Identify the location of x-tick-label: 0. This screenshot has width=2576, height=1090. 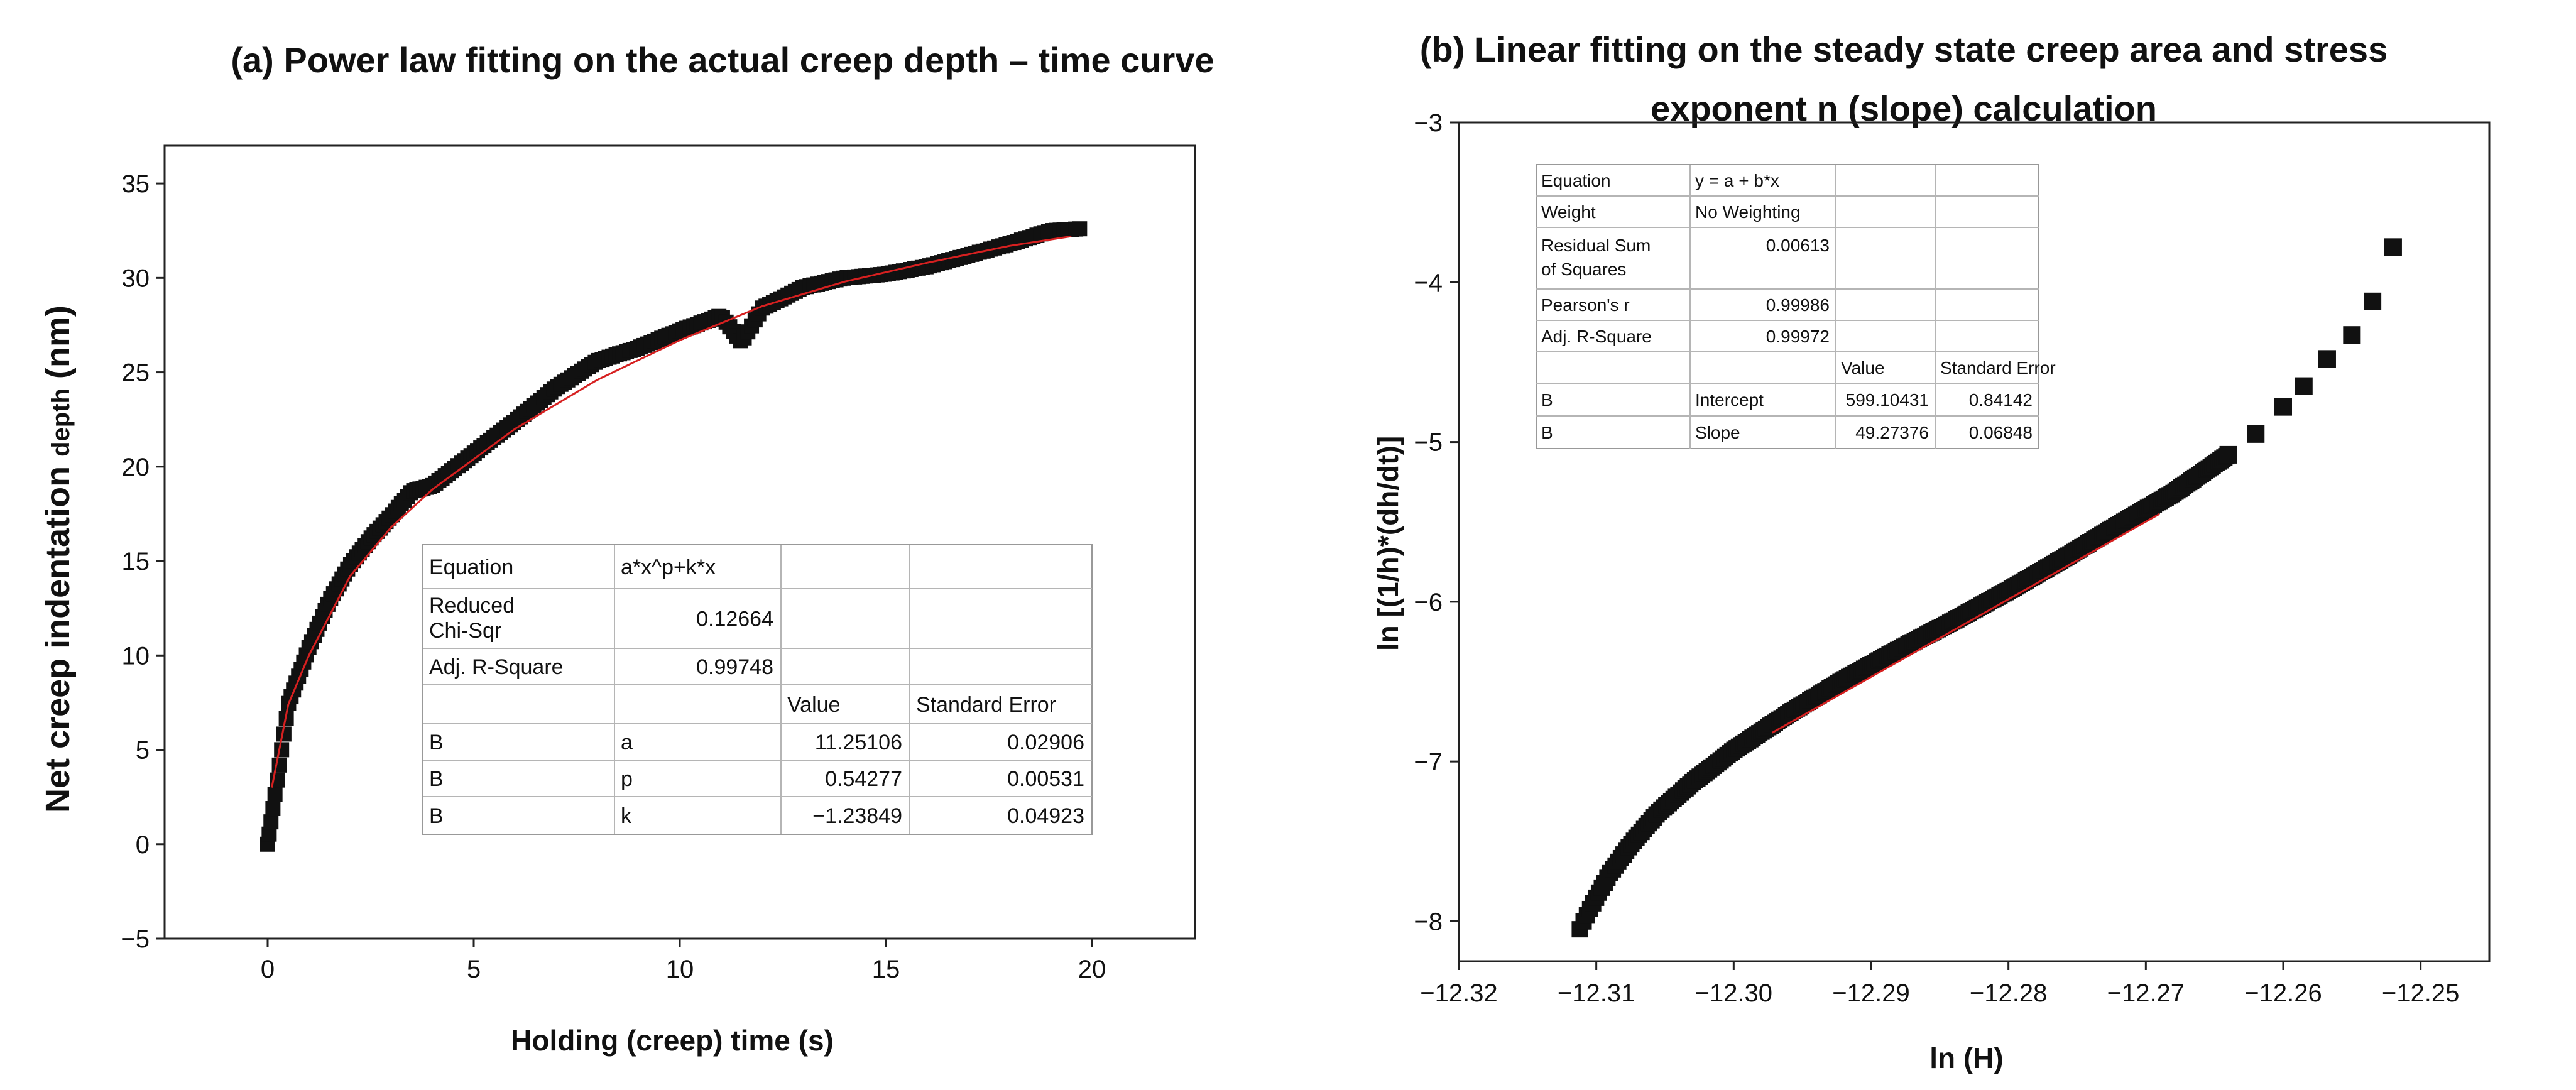
(268, 969).